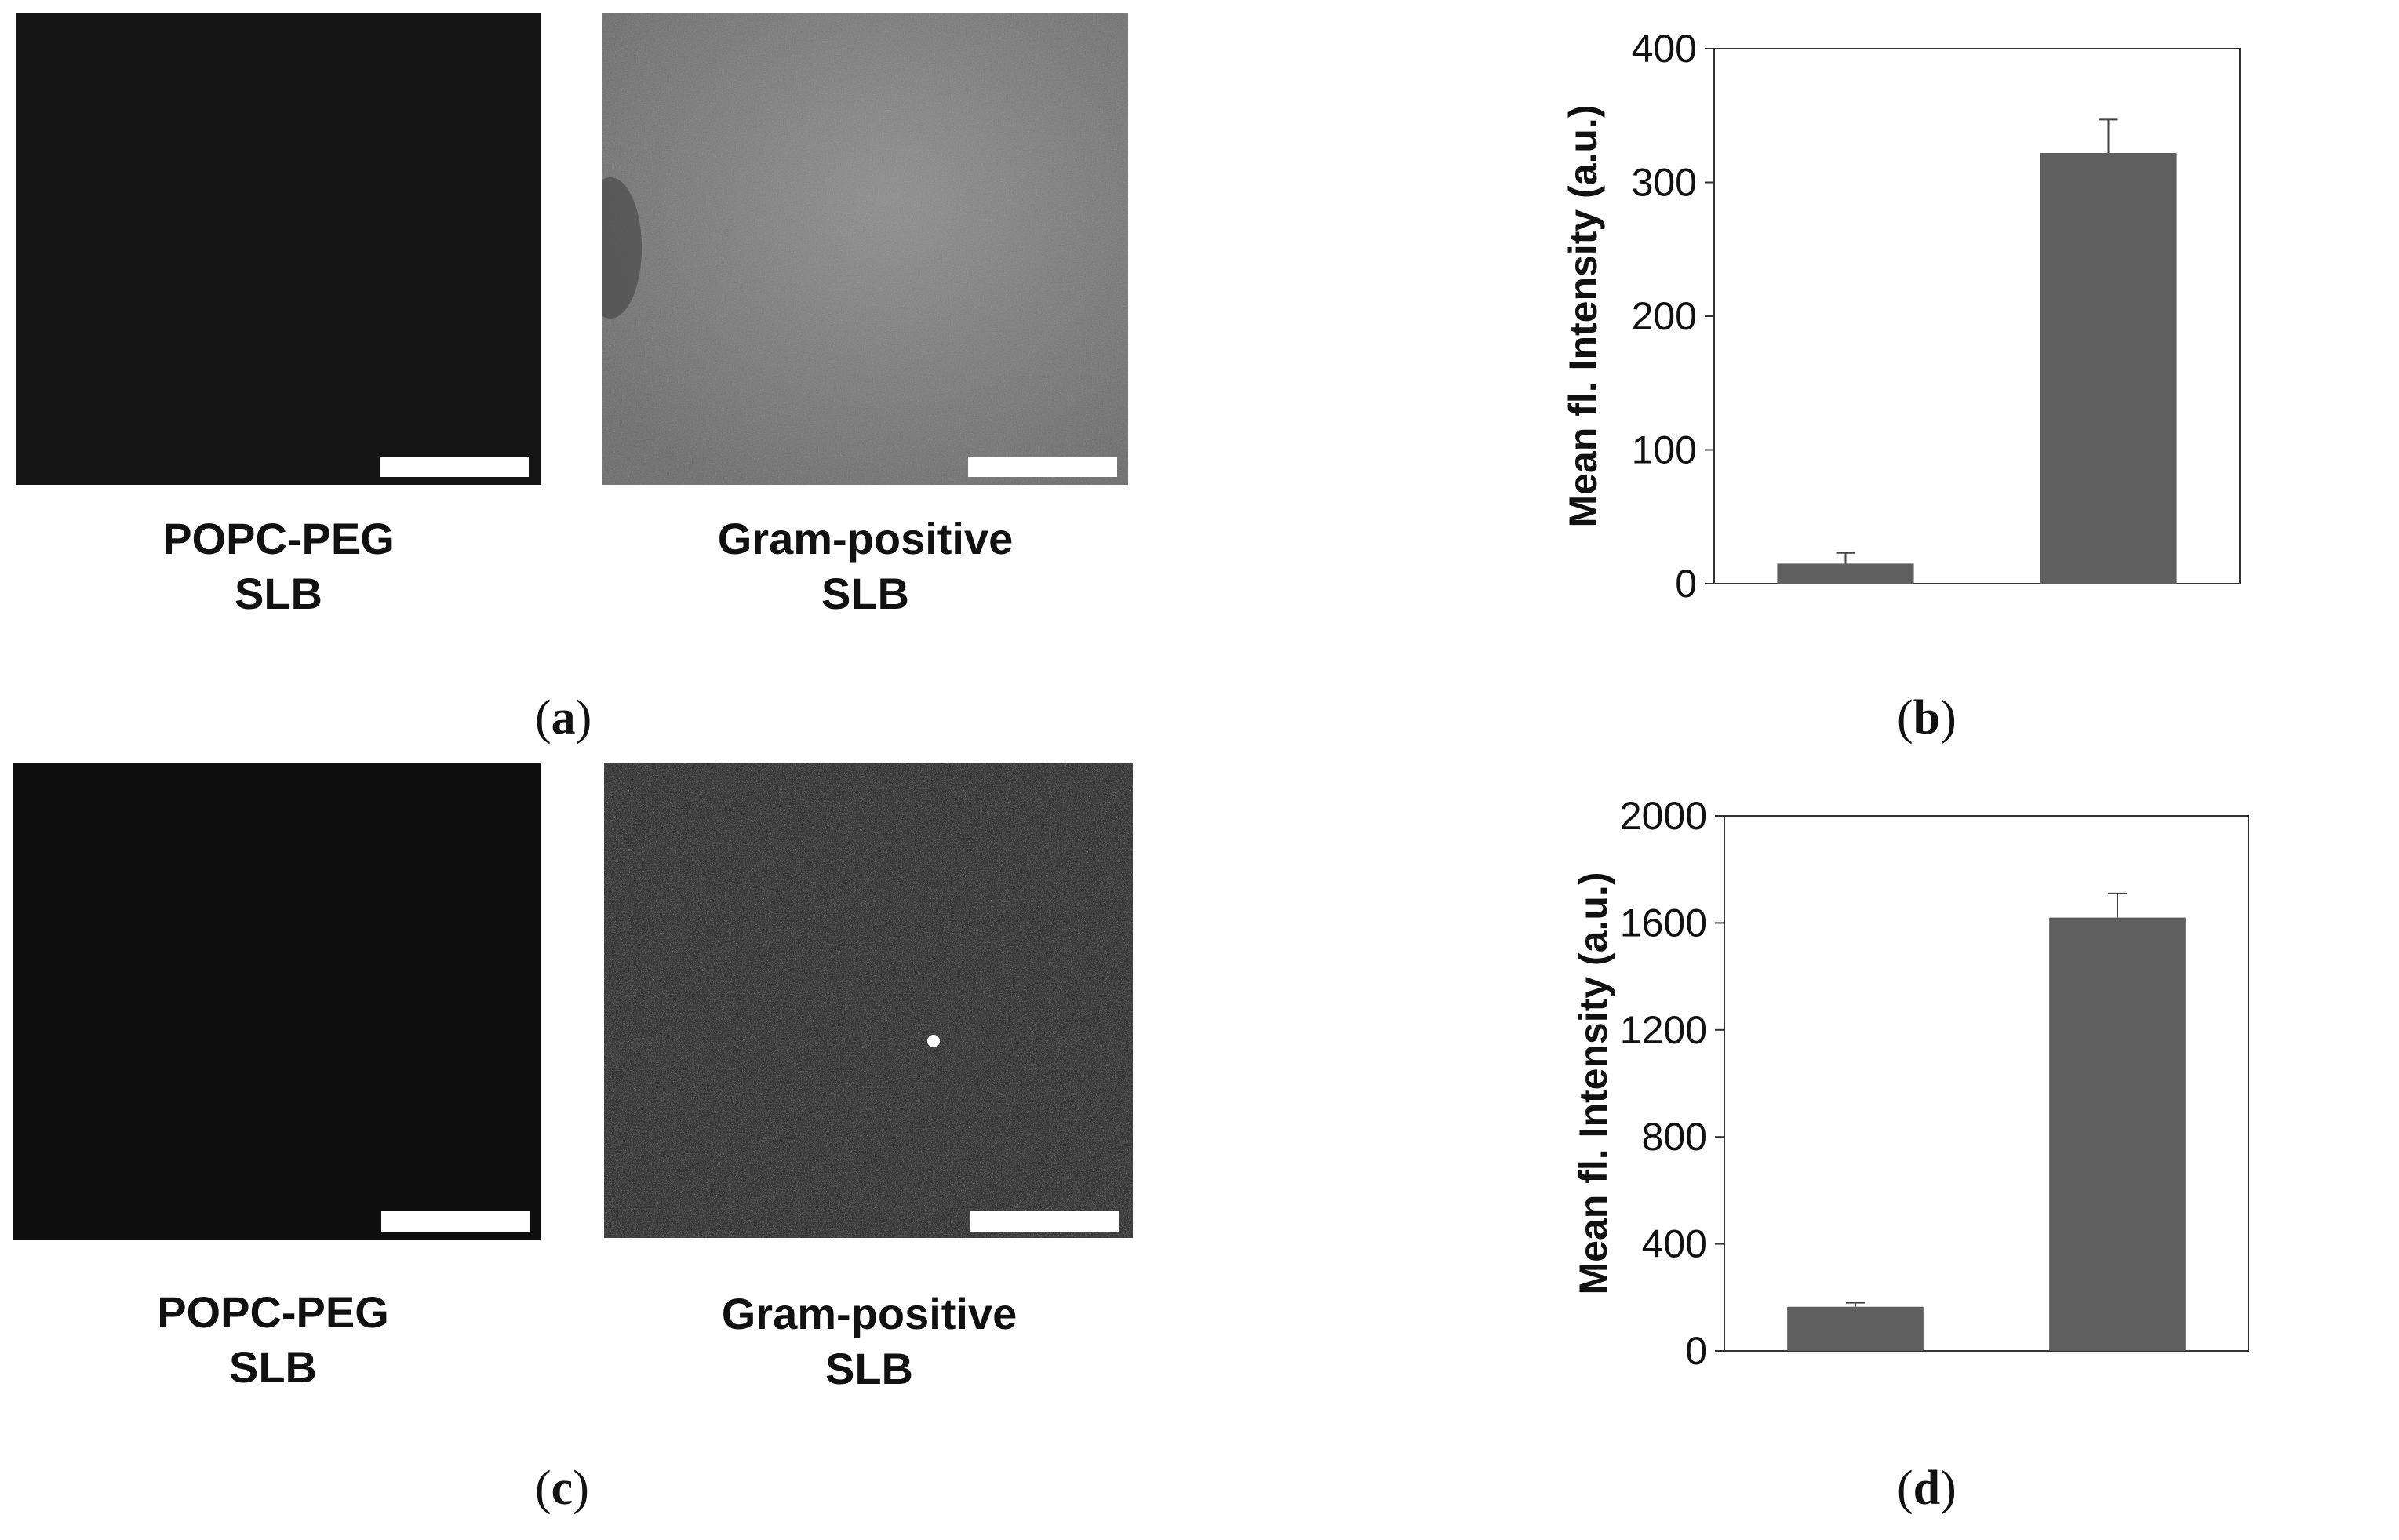 This screenshot has height=1540, width=2399. I want to click on y-tick-label: 100, so click(1664, 450).